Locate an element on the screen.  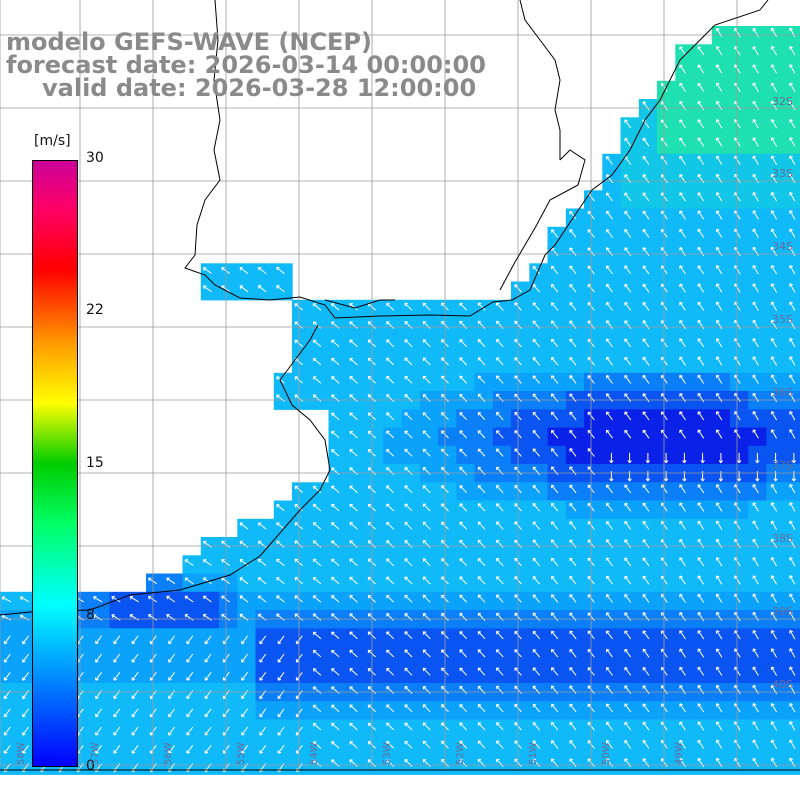
lon-label: 49W is located at coordinates (679, 753).